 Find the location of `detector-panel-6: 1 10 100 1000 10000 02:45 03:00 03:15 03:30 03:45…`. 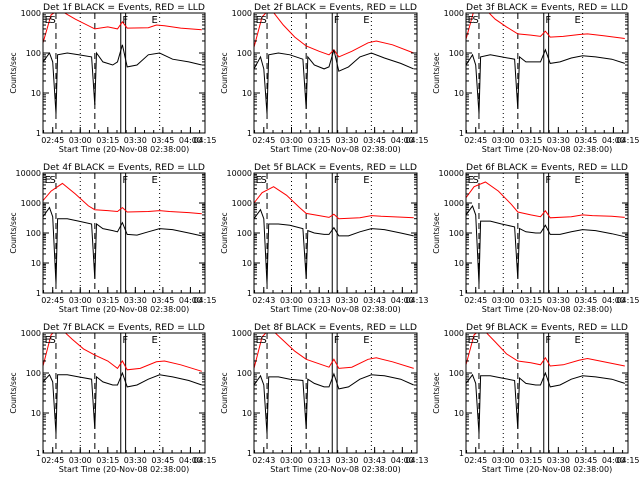

detector-panel-6: 1 10 100 1000 10000 02:45 03:00 03:15 03:30 03:45… is located at coordinates (536, 238).